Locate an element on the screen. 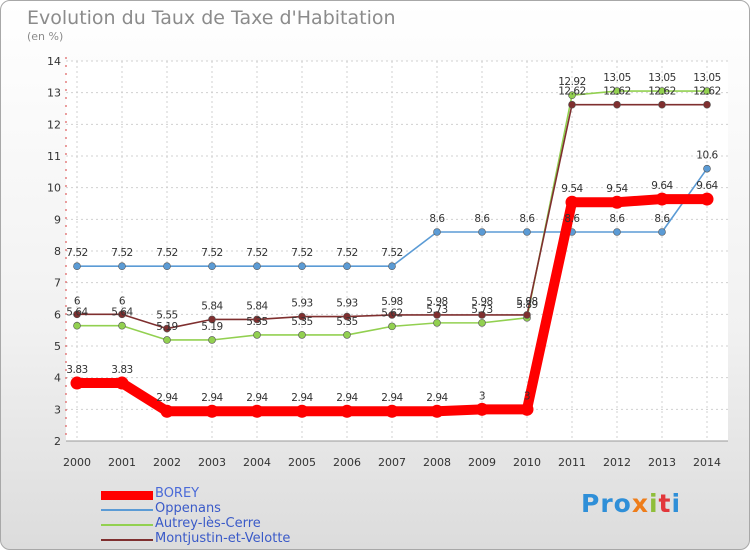 The width and height of the screenshot is (750, 550). data-label: 5.93 is located at coordinates (301, 304).